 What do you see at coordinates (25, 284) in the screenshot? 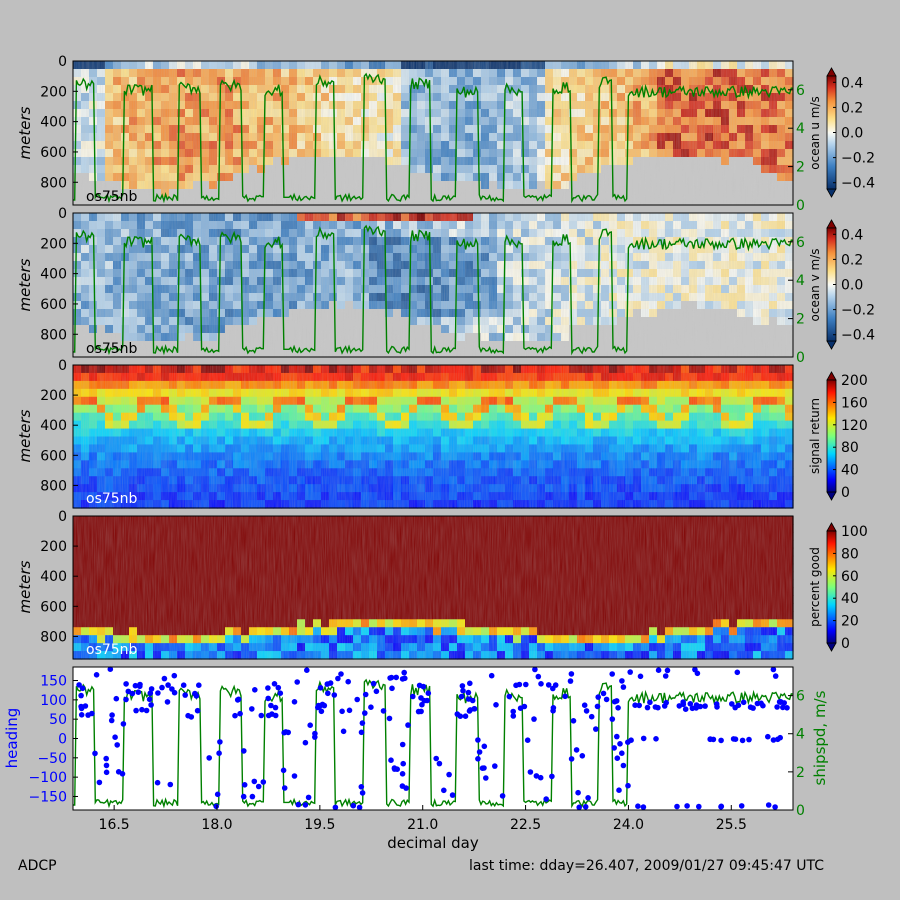
I see `ocean-v-ylabel: meters` at bounding box center [25, 284].